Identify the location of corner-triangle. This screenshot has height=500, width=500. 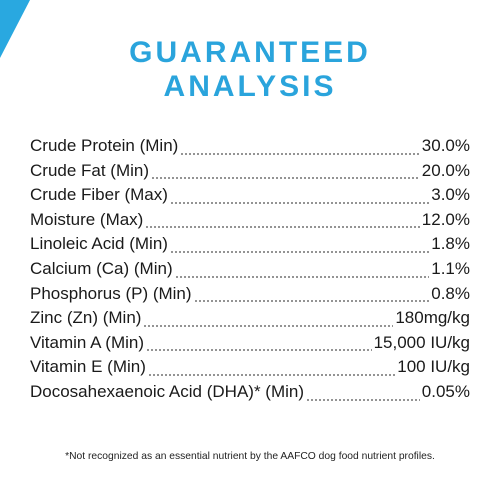
(15, 29).